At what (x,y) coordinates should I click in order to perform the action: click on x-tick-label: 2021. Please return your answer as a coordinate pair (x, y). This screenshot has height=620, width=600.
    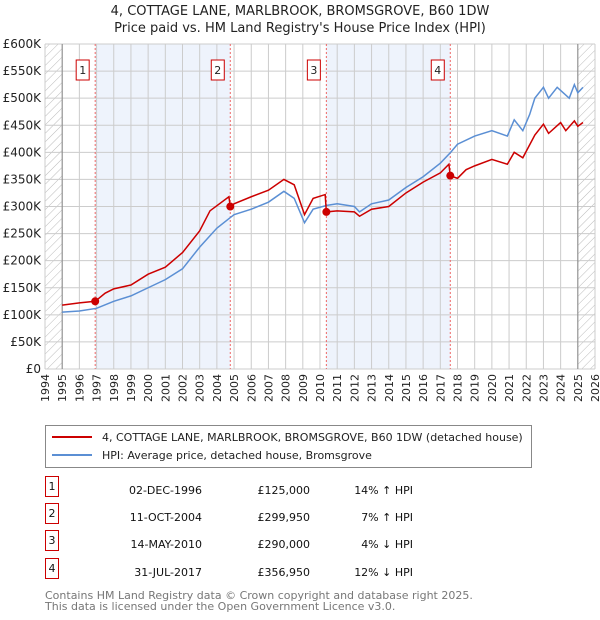
    Looking at the image, I should click on (509, 388).